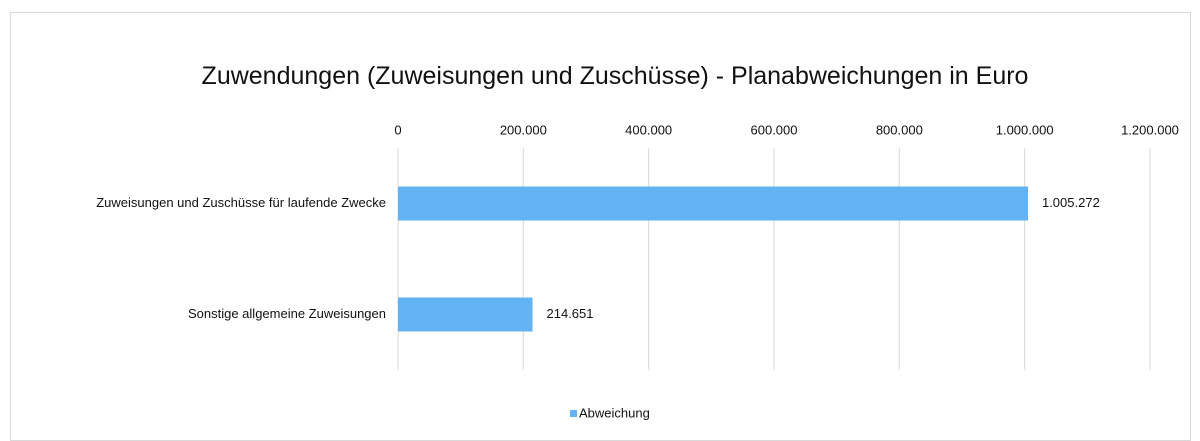 This screenshot has height=441, width=1200. I want to click on x-tick-label: 400.000, so click(648, 129).